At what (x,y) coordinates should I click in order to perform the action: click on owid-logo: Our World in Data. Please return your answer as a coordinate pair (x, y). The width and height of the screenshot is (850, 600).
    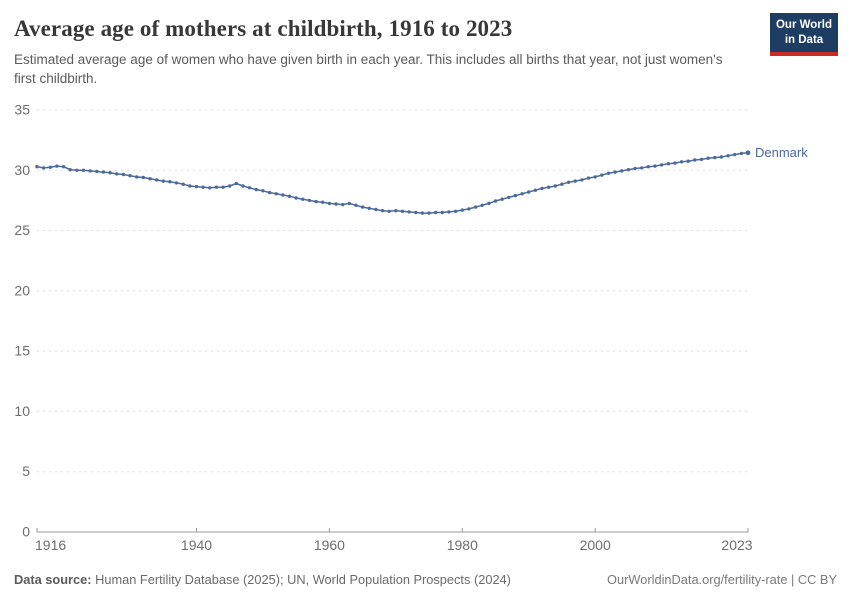
    Looking at the image, I should click on (804, 35).